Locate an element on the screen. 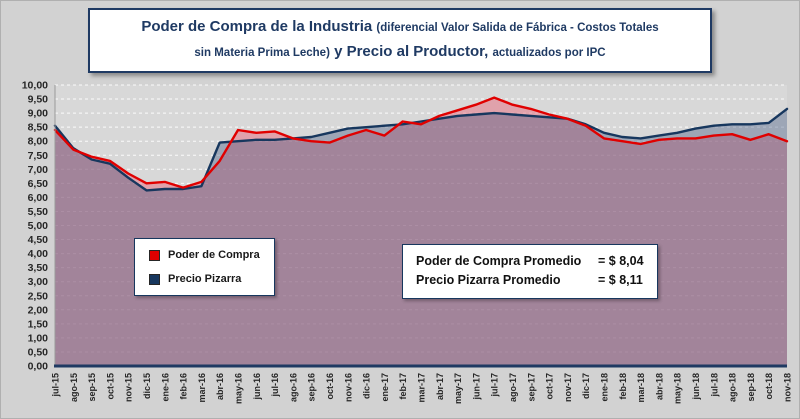  svg-text: ene-16 is located at coordinates (165, 387).